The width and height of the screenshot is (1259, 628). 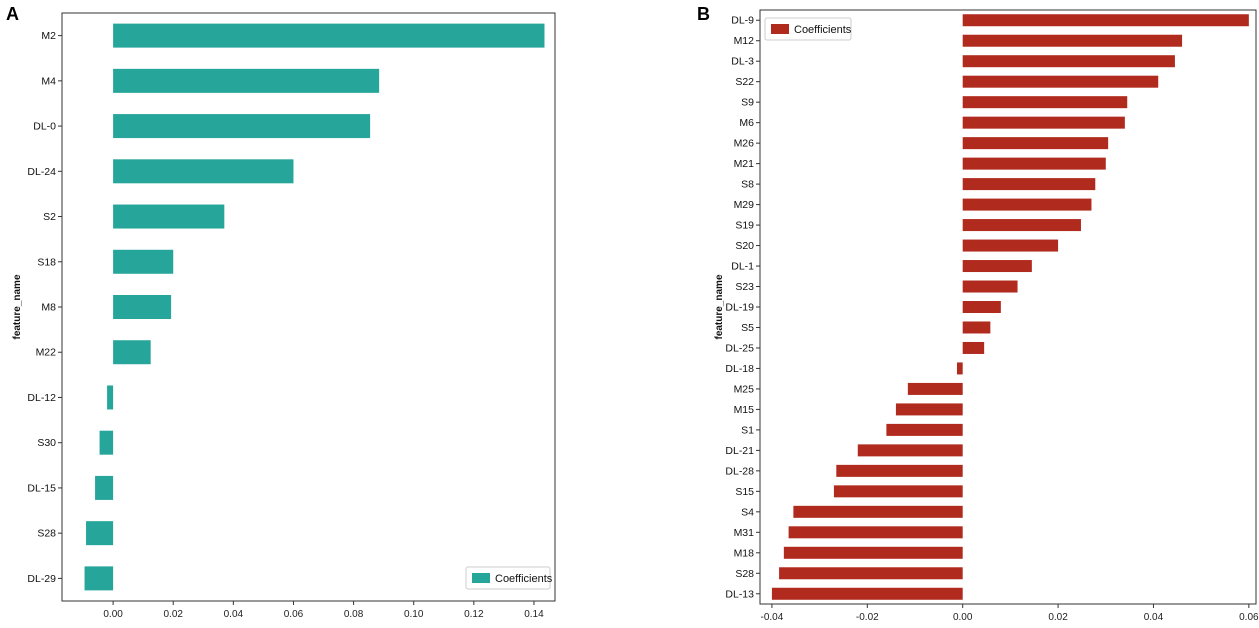 I want to click on legend-box-b, so click(x=808, y=29).